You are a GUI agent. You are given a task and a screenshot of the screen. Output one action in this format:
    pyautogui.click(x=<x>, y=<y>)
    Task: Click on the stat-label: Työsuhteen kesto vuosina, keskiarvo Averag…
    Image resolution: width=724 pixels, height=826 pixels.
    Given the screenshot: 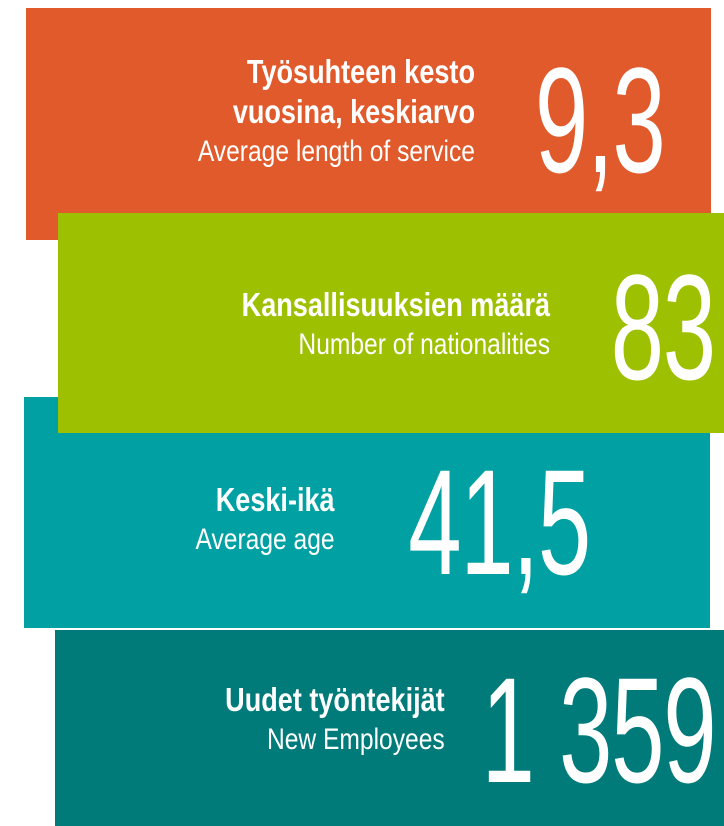 What is the action you would take?
    pyautogui.click(x=336, y=112)
    